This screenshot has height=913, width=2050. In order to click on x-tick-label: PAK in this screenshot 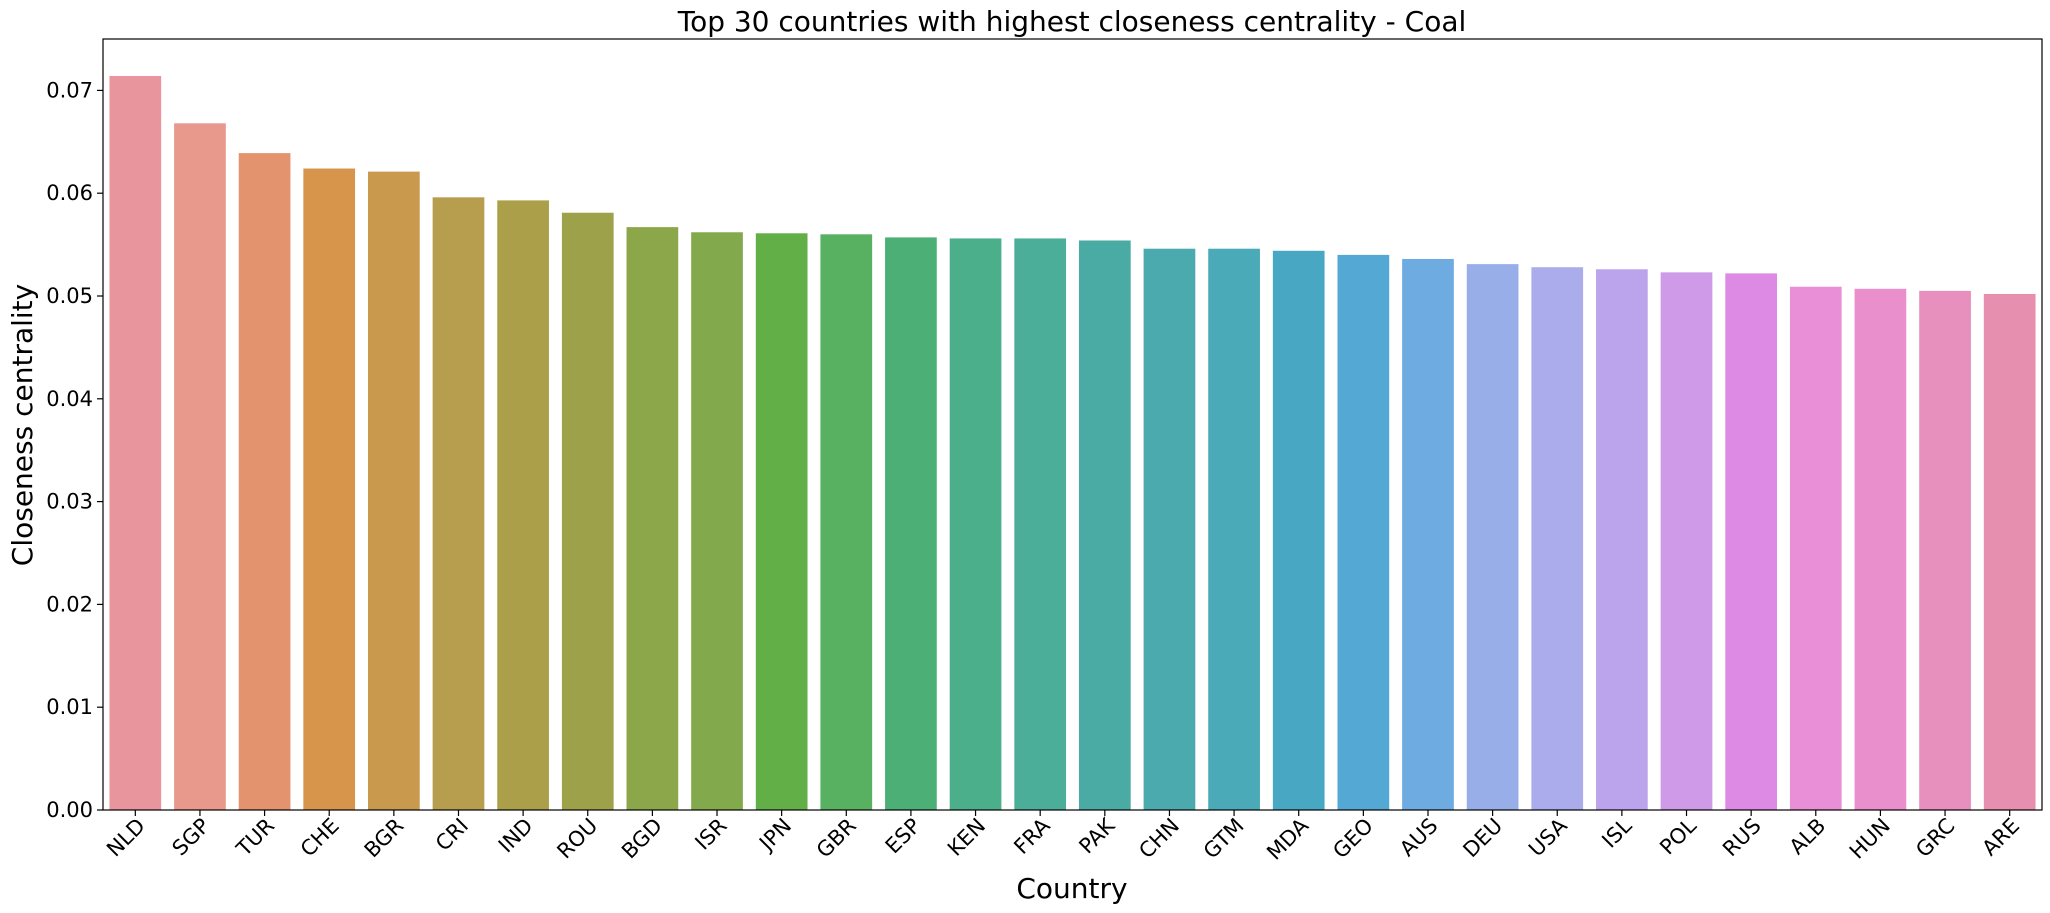, I will do `click(1097, 836)`.